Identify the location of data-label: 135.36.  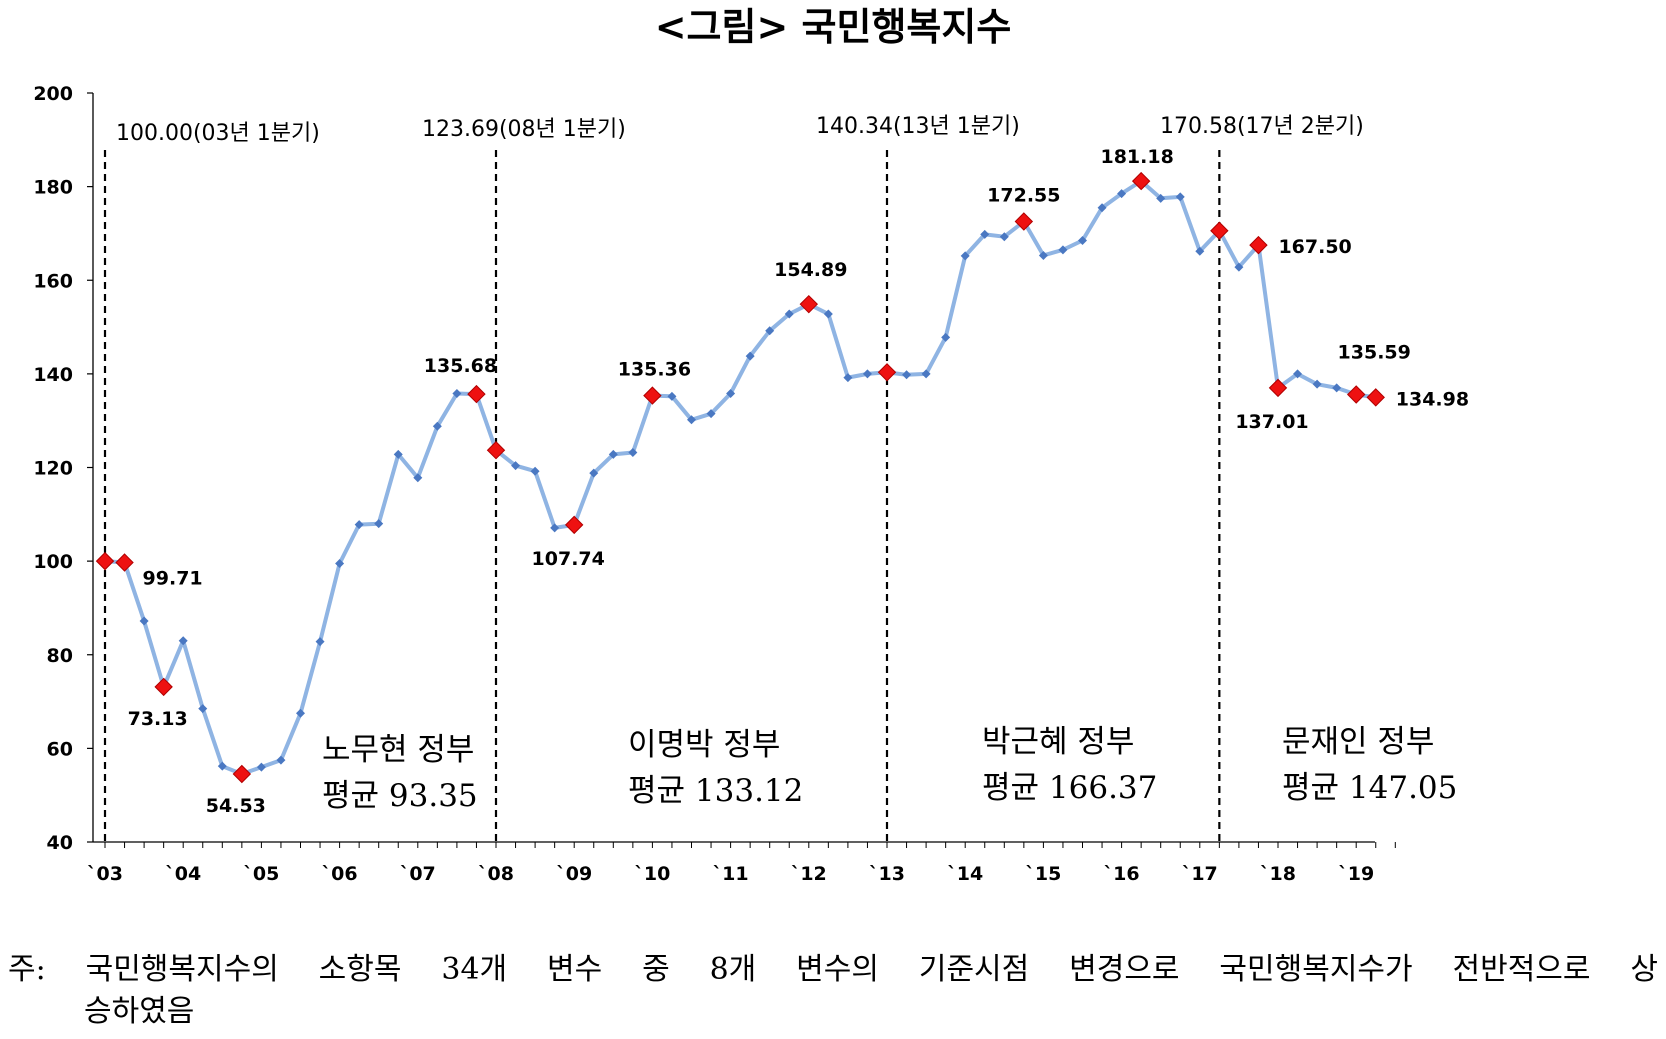
(654, 370).